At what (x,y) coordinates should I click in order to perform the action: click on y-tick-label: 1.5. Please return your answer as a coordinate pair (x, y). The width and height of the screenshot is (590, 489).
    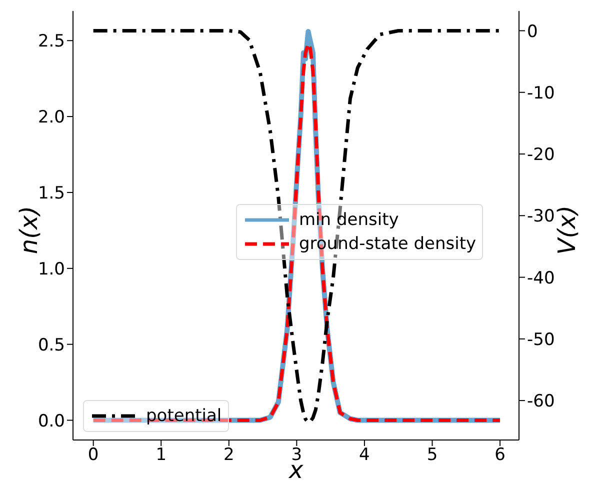
    Looking at the image, I should click on (51, 194).